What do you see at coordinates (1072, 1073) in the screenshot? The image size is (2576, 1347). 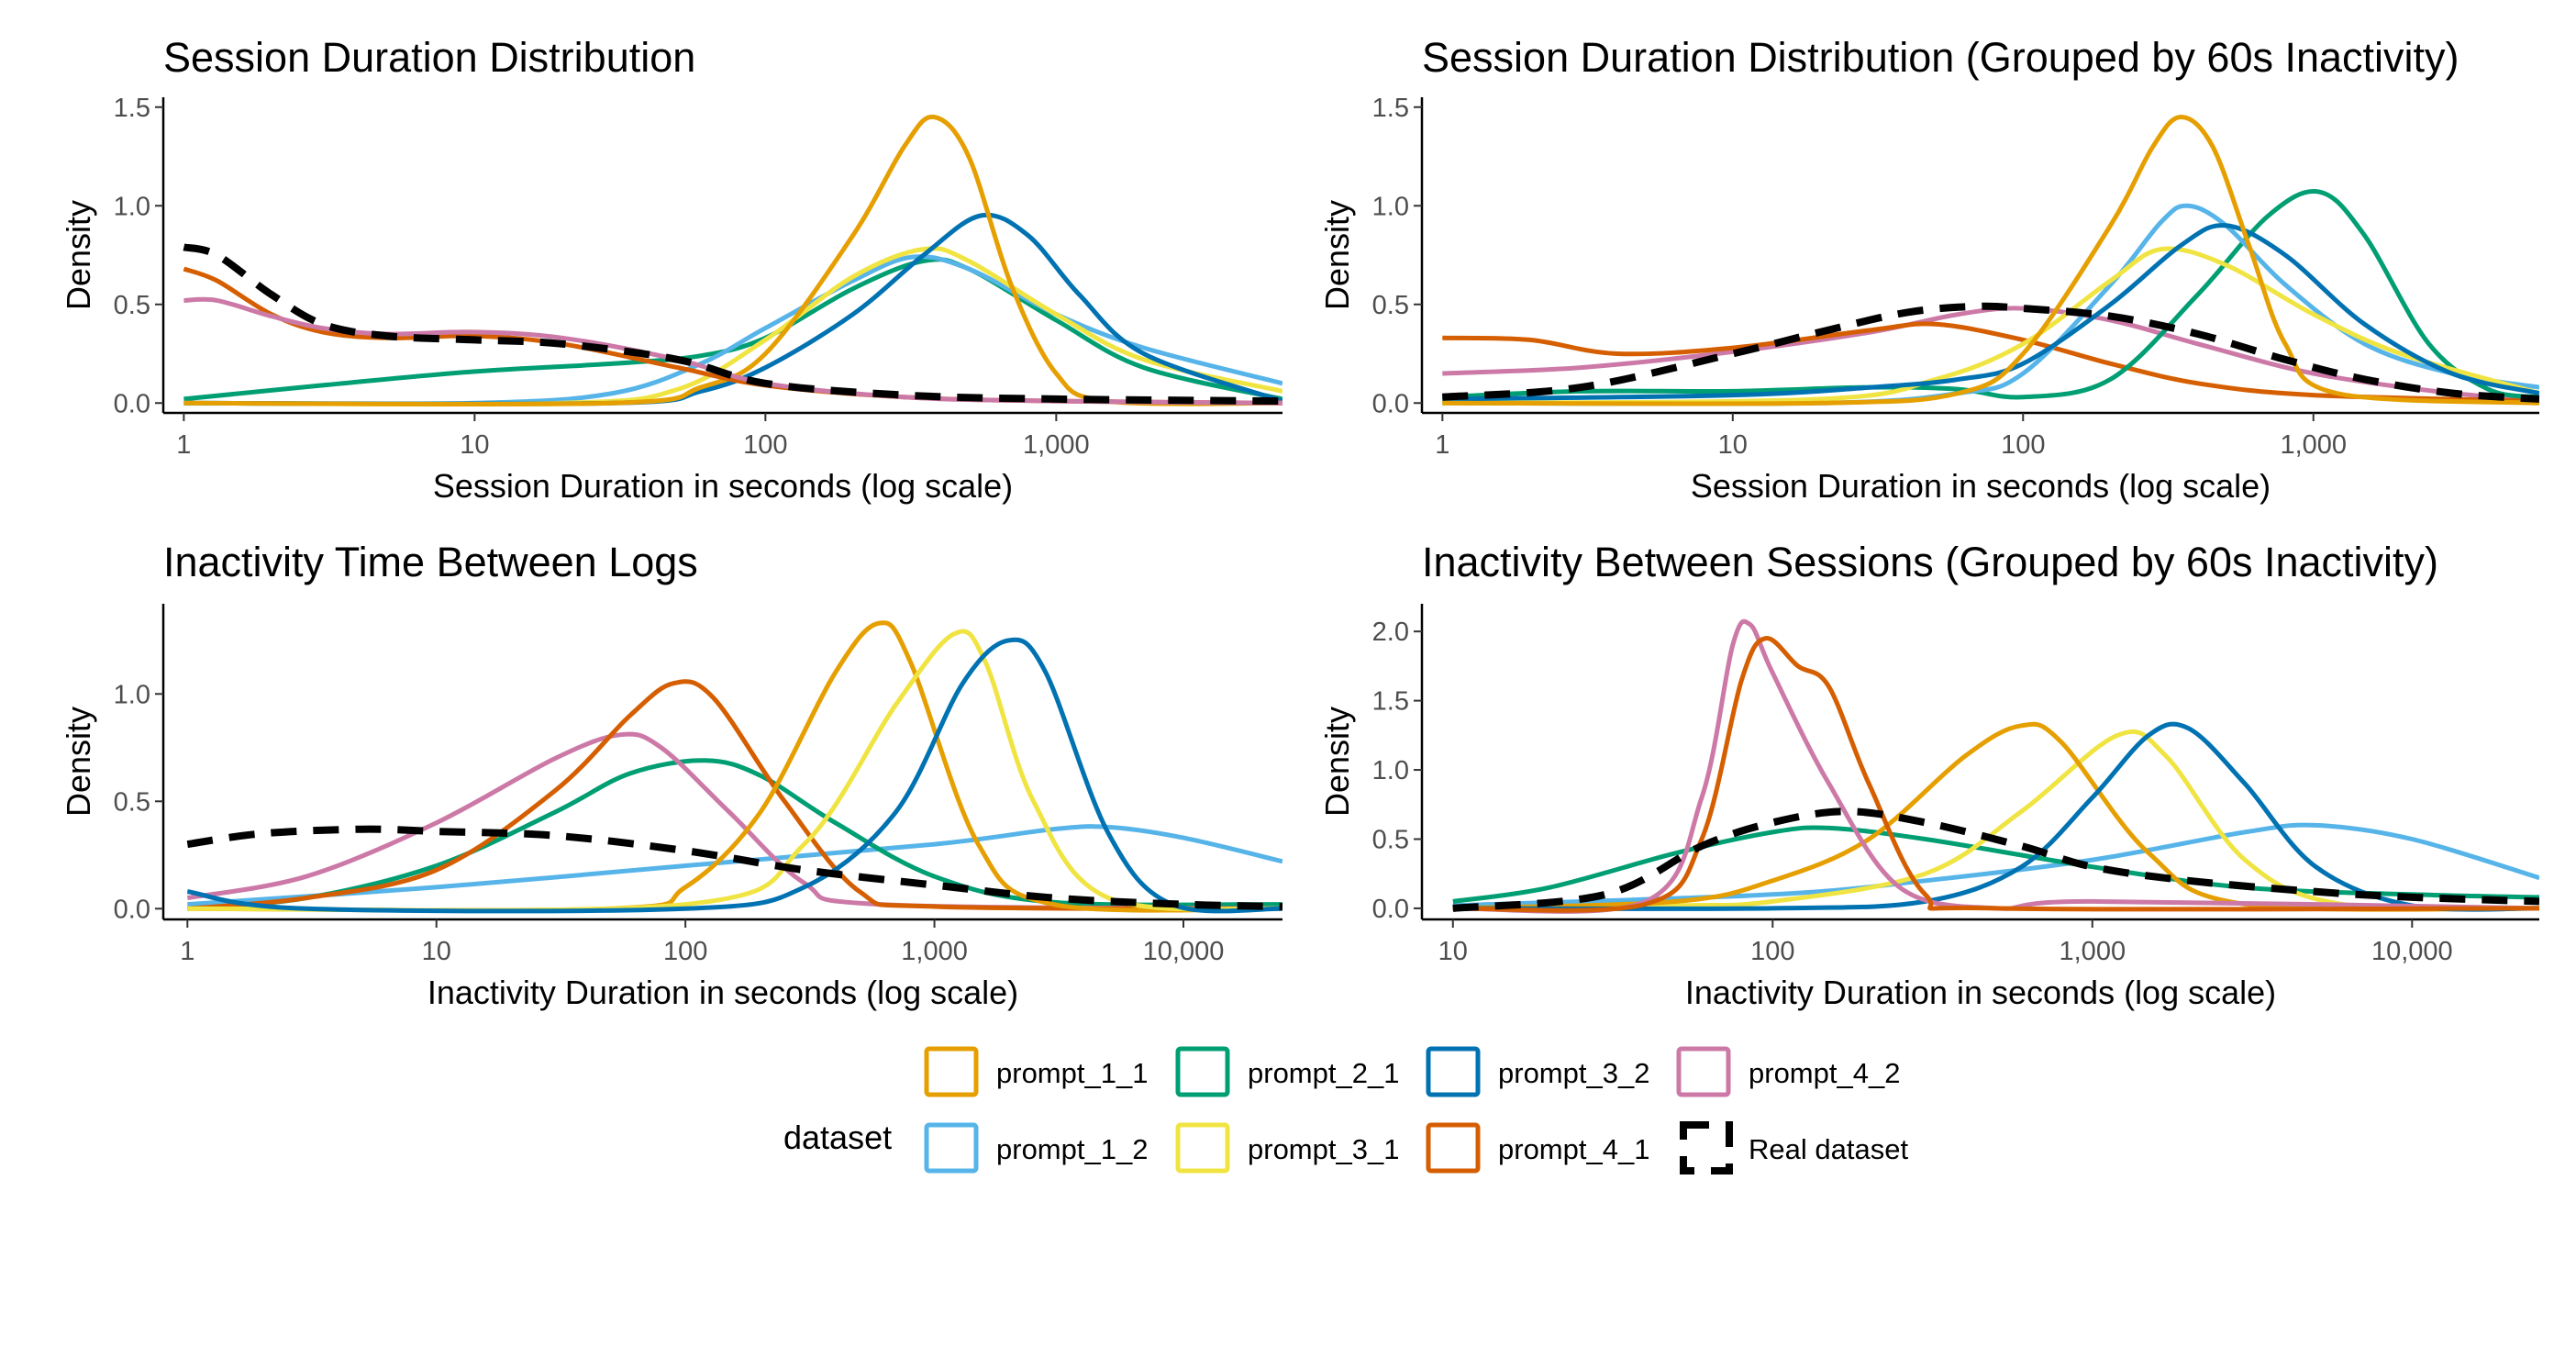 I see `legend-label: prompt_1_1` at bounding box center [1072, 1073].